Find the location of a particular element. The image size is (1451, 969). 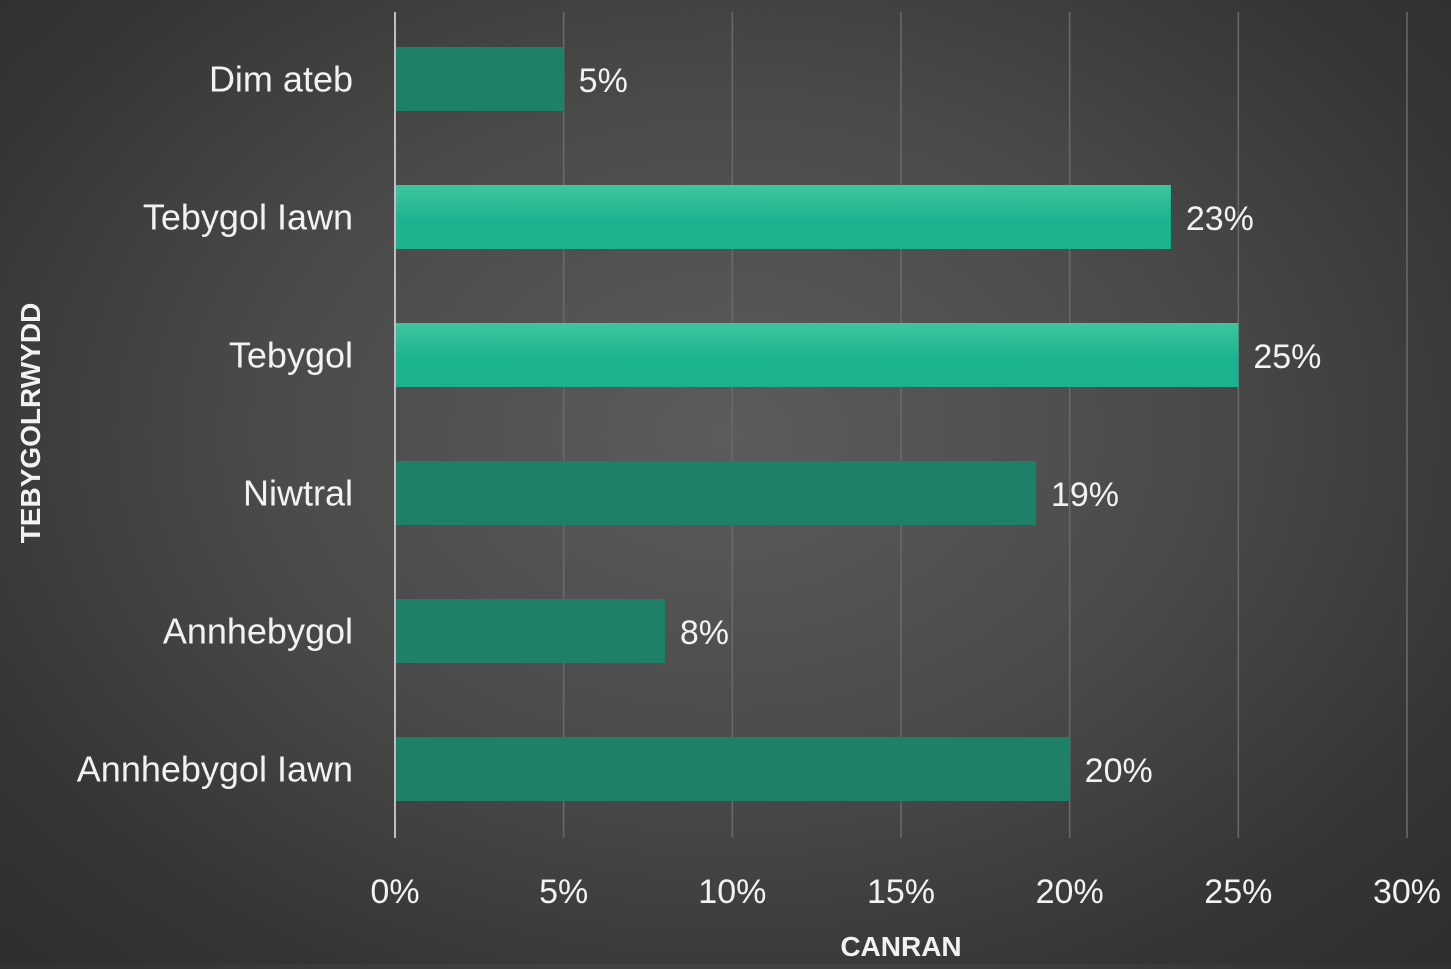

data-label: 19% is located at coordinates (1085, 495).